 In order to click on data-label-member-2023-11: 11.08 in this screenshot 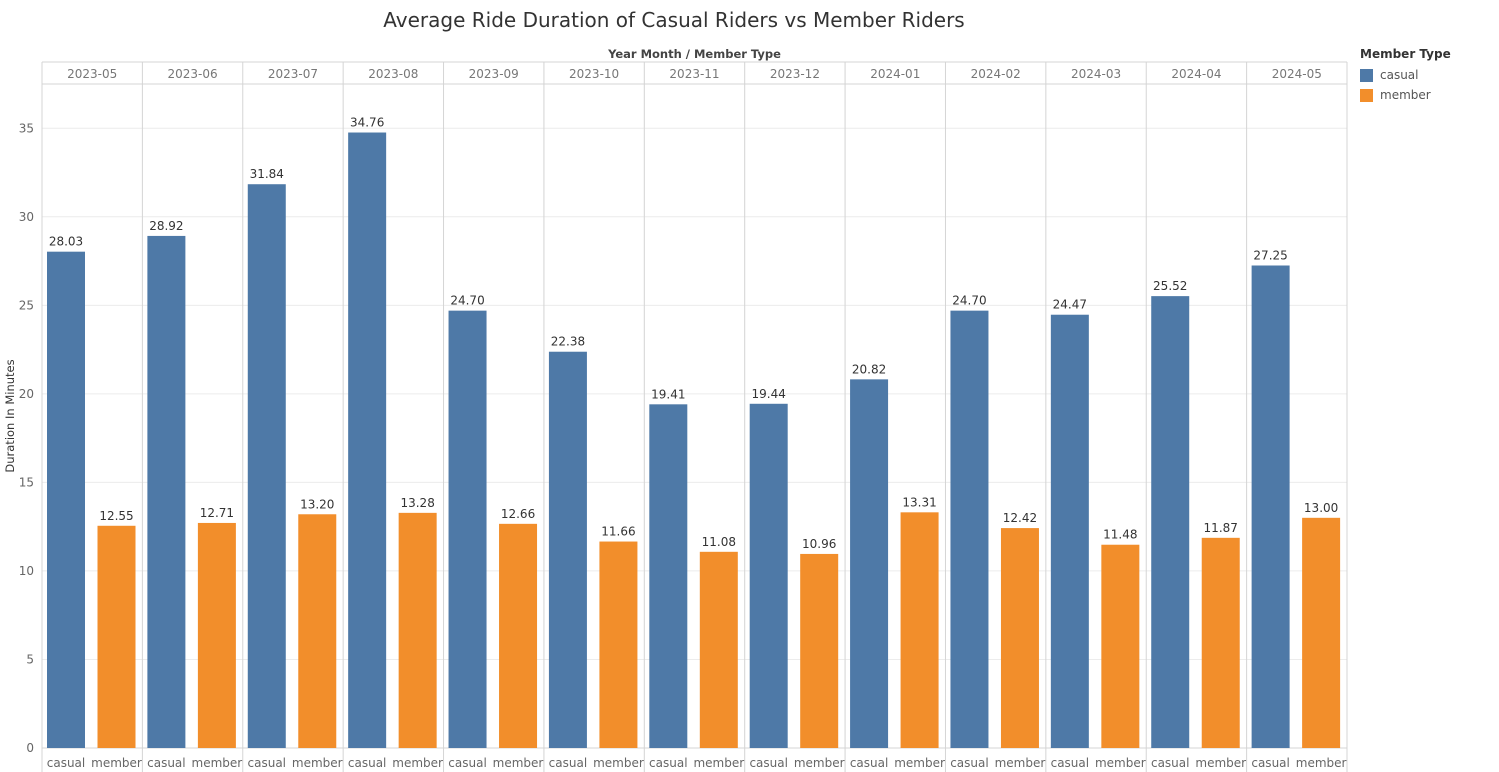, I will do `click(719, 542)`.